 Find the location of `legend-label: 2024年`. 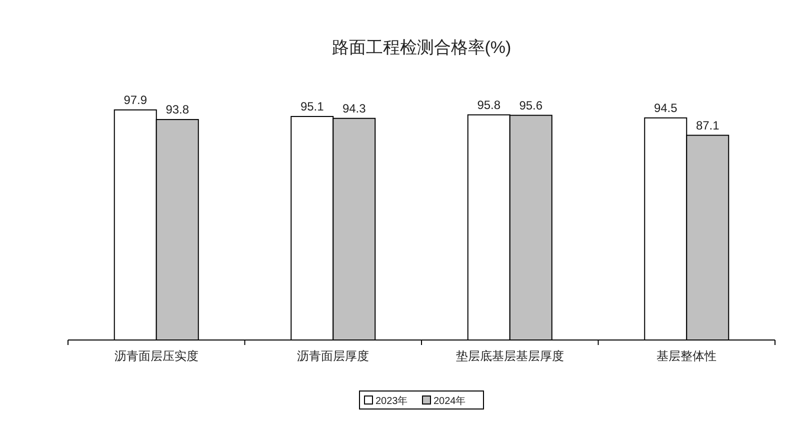

legend-label: 2024年 is located at coordinates (450, 401).